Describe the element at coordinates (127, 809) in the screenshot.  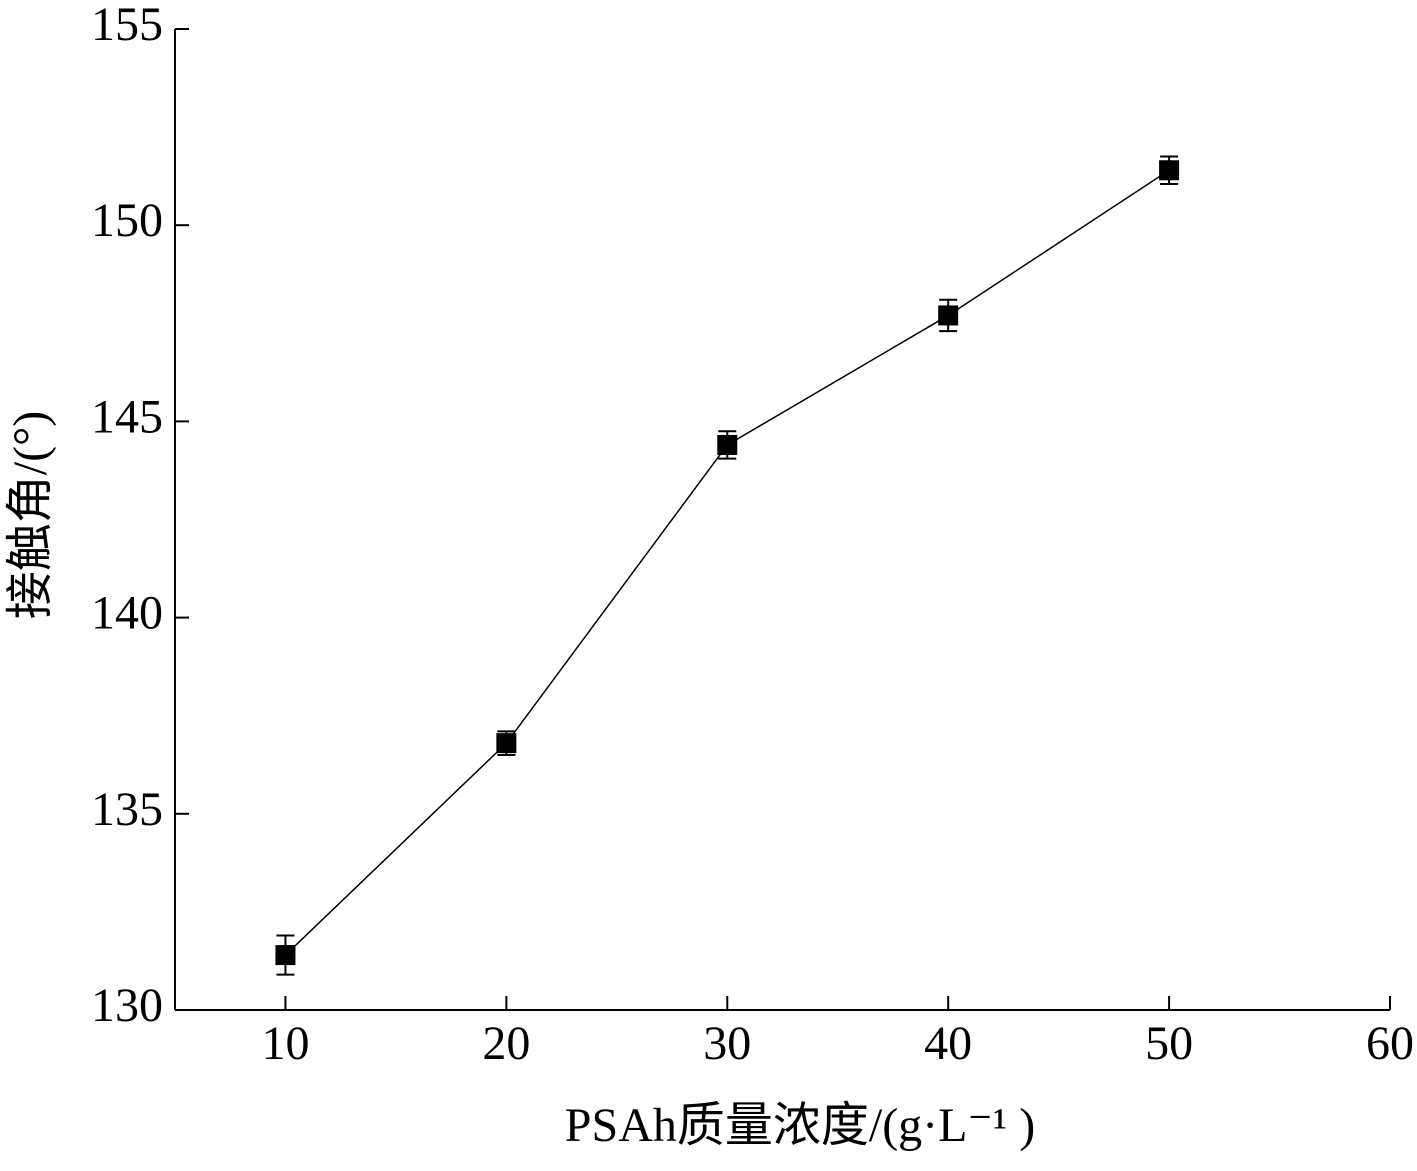
I see `y-tick-label: 135` at that location.